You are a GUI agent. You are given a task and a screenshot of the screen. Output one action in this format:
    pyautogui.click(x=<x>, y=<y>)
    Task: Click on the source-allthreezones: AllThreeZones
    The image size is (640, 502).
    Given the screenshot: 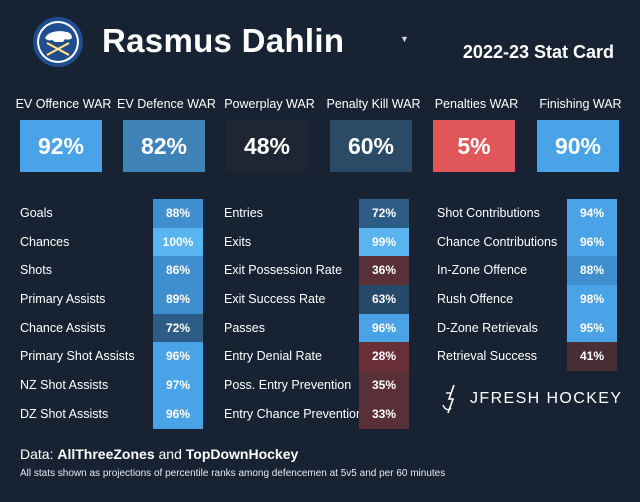 What is the action you would take?
    pyautogui.click(x=106, y=454)
    